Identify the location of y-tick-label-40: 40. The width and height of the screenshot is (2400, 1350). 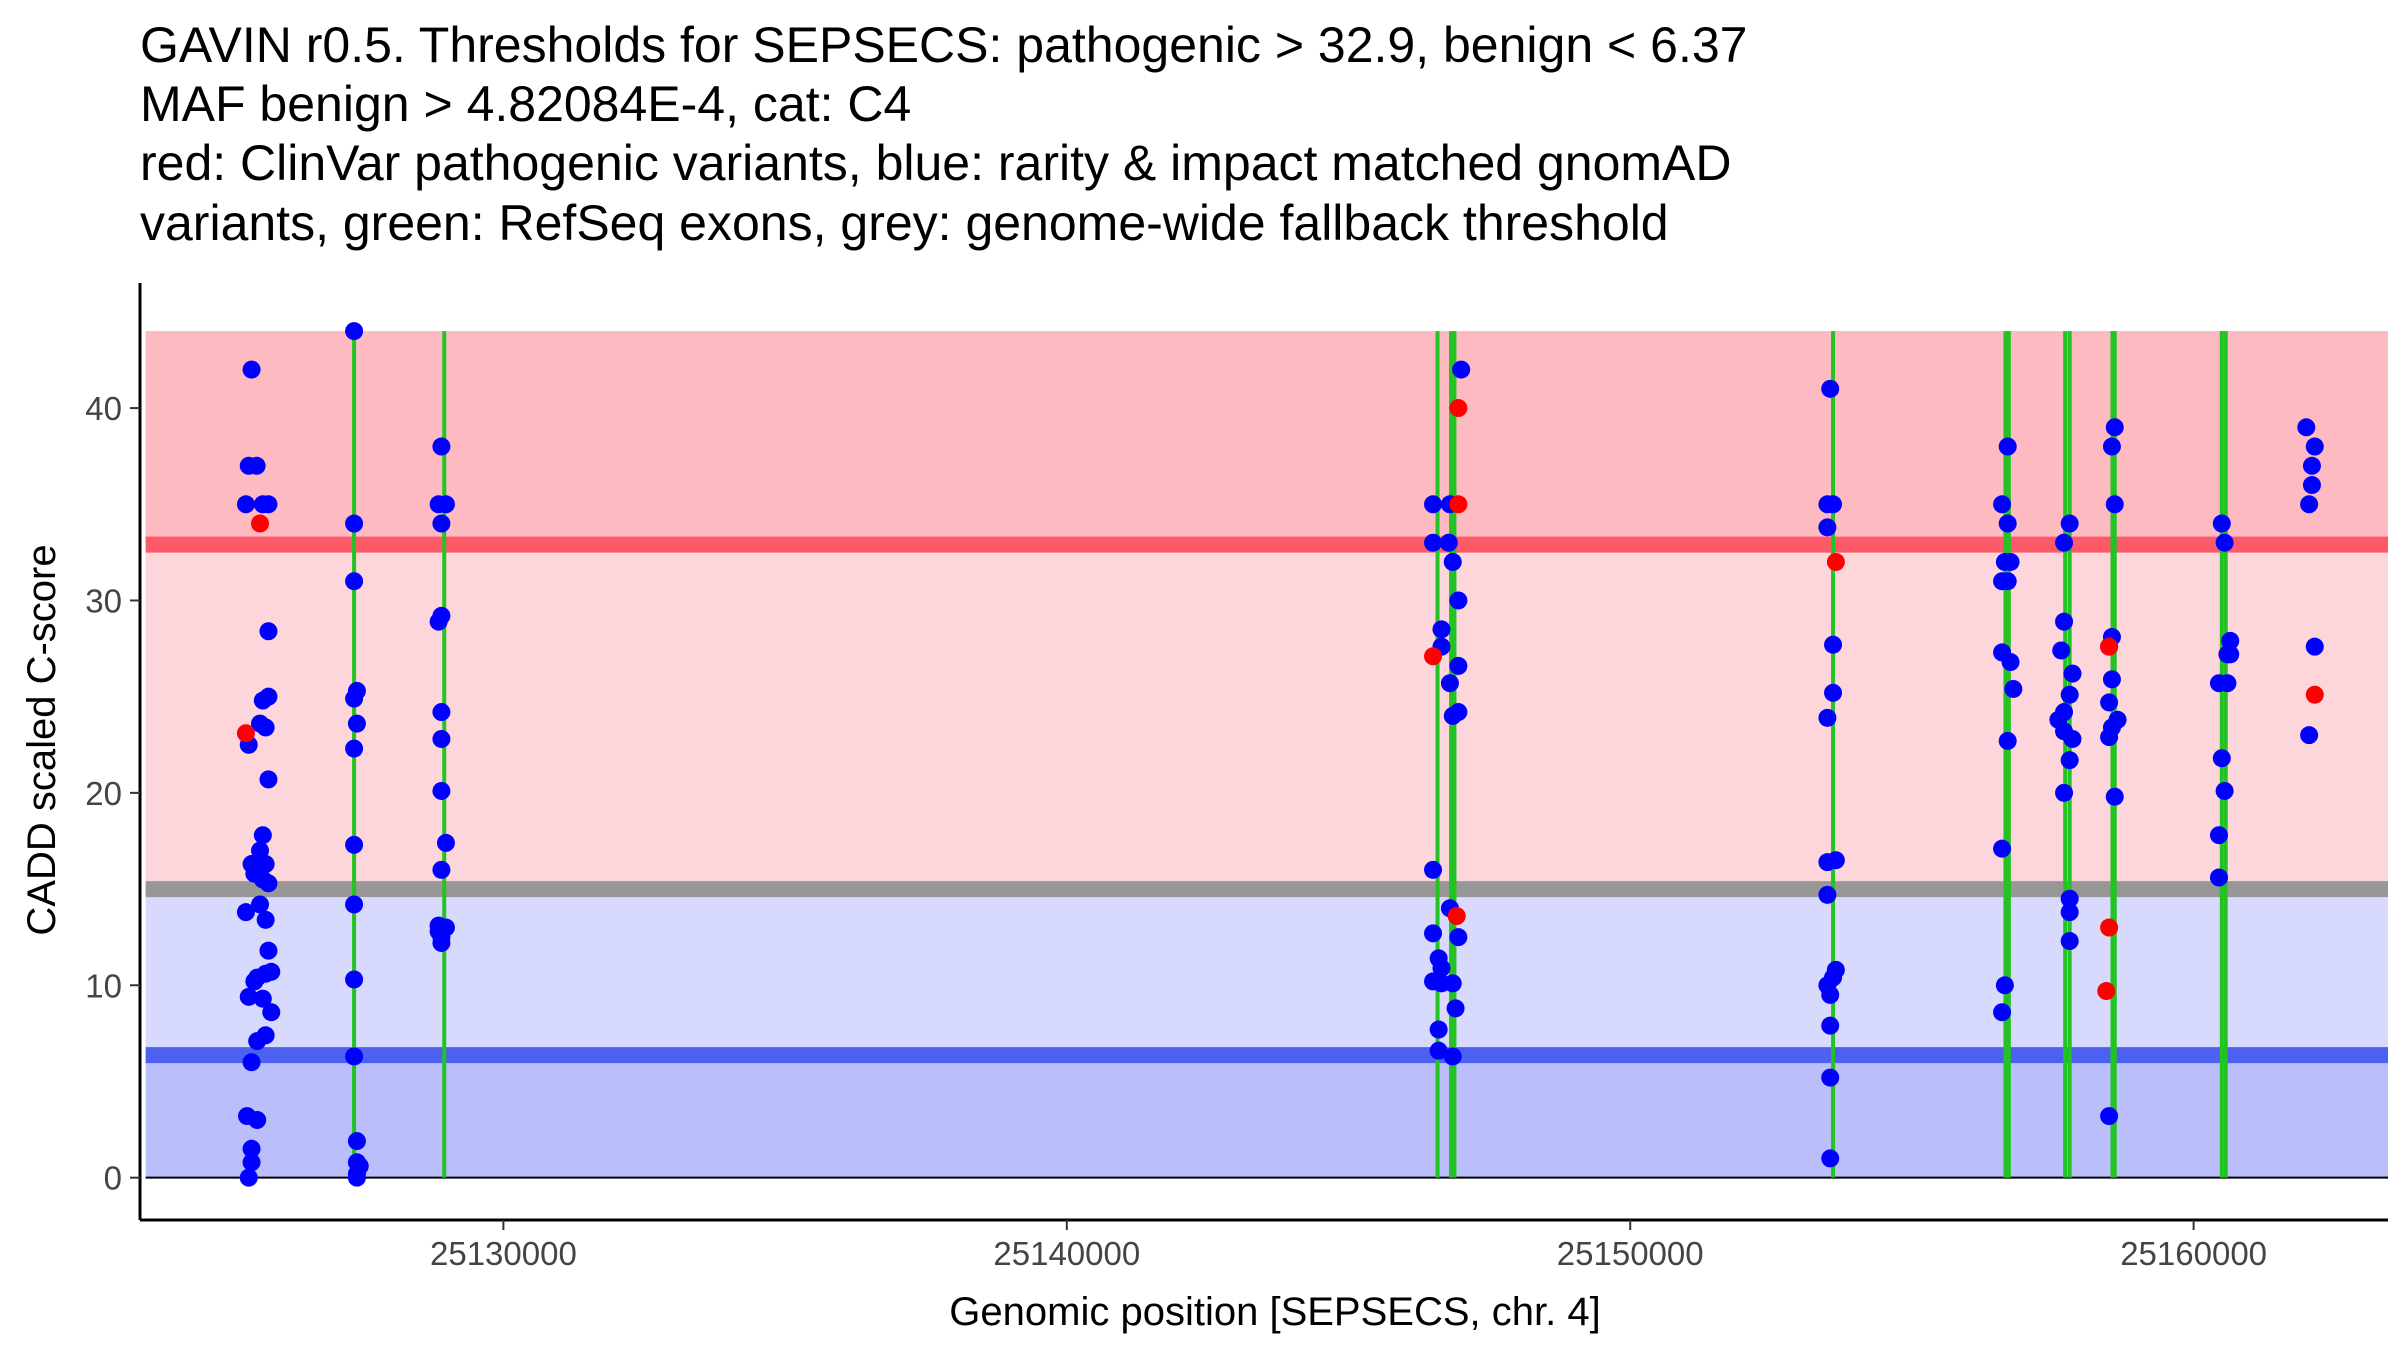
(103, 408).